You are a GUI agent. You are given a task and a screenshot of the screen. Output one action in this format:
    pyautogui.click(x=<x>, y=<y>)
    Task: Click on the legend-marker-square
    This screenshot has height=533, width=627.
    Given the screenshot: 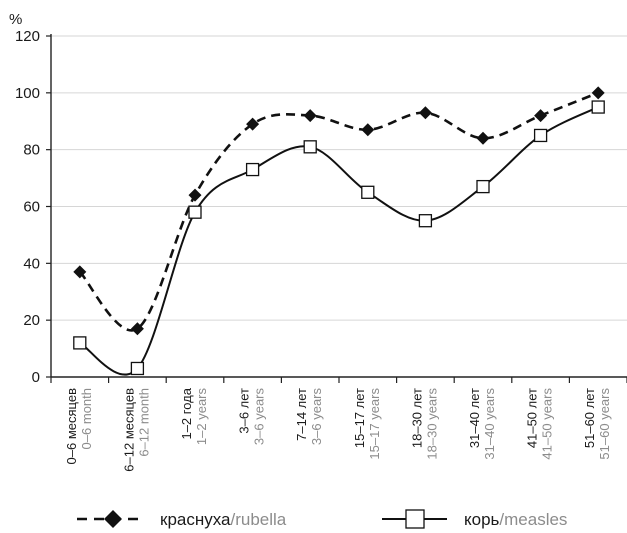 What is the action you would take?
    pyautogui.click(x=415, y=519)
    